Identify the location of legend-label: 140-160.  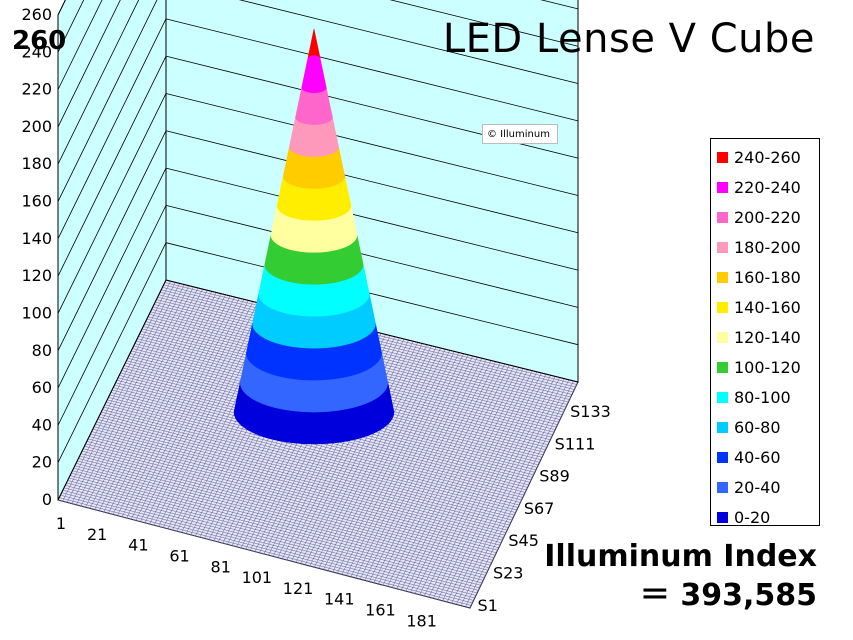
(767, 307).